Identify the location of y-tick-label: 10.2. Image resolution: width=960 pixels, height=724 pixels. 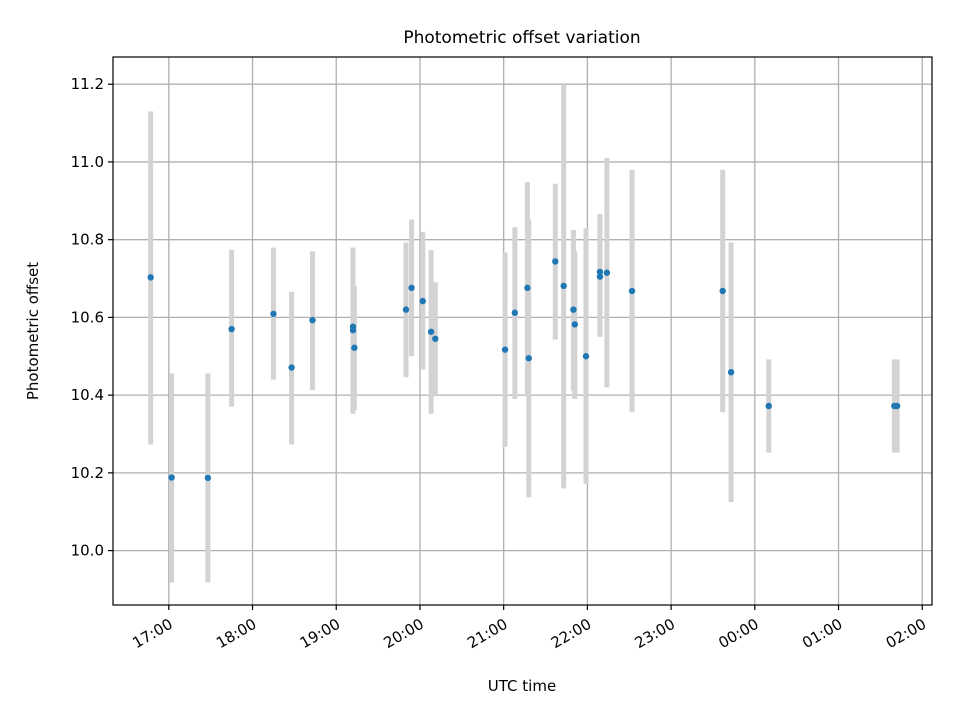
(87, 473).